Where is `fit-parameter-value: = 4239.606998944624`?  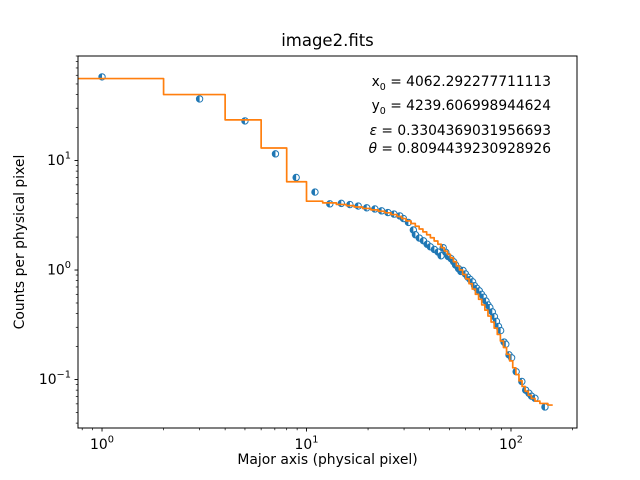
fit-parameter-value: = 4239.606998944624 is located at coordinates (468, 106).